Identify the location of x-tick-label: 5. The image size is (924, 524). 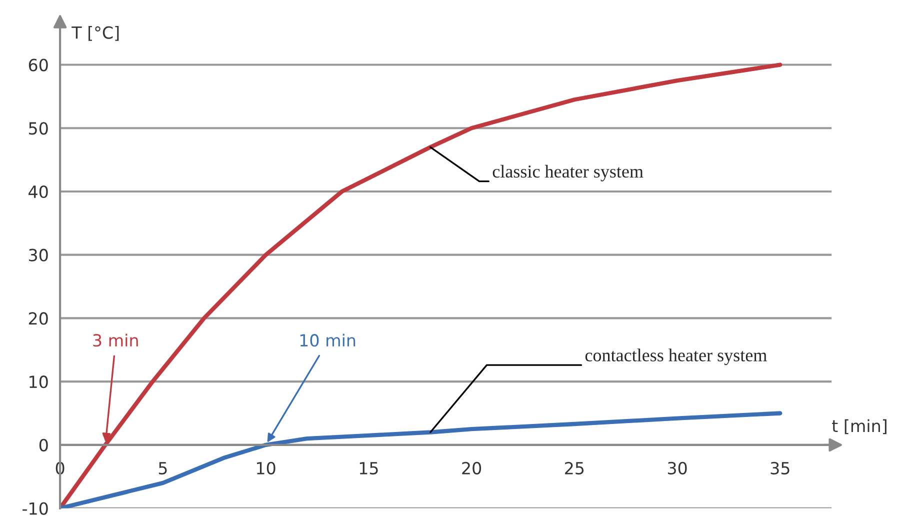
(162, 468).